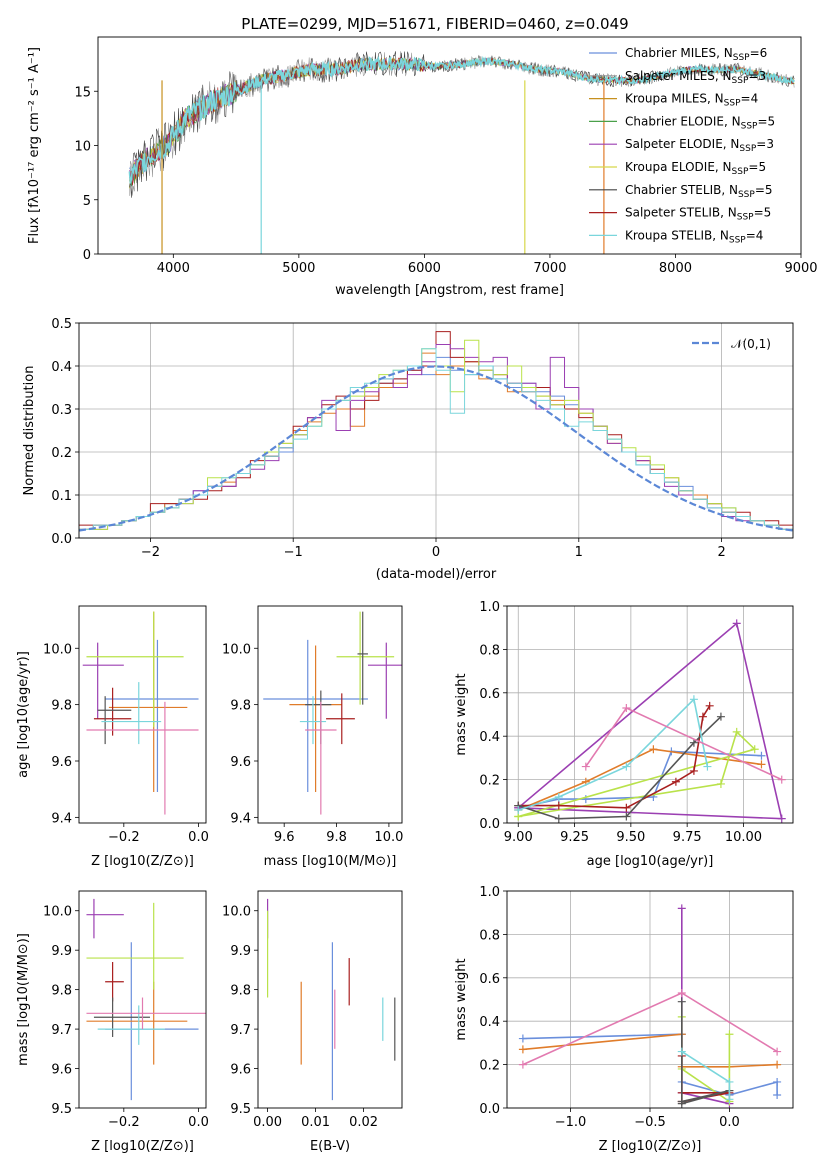 The image size is (819, 1170). I want to click on y-tick-label: 0.3, so click(61, 410).